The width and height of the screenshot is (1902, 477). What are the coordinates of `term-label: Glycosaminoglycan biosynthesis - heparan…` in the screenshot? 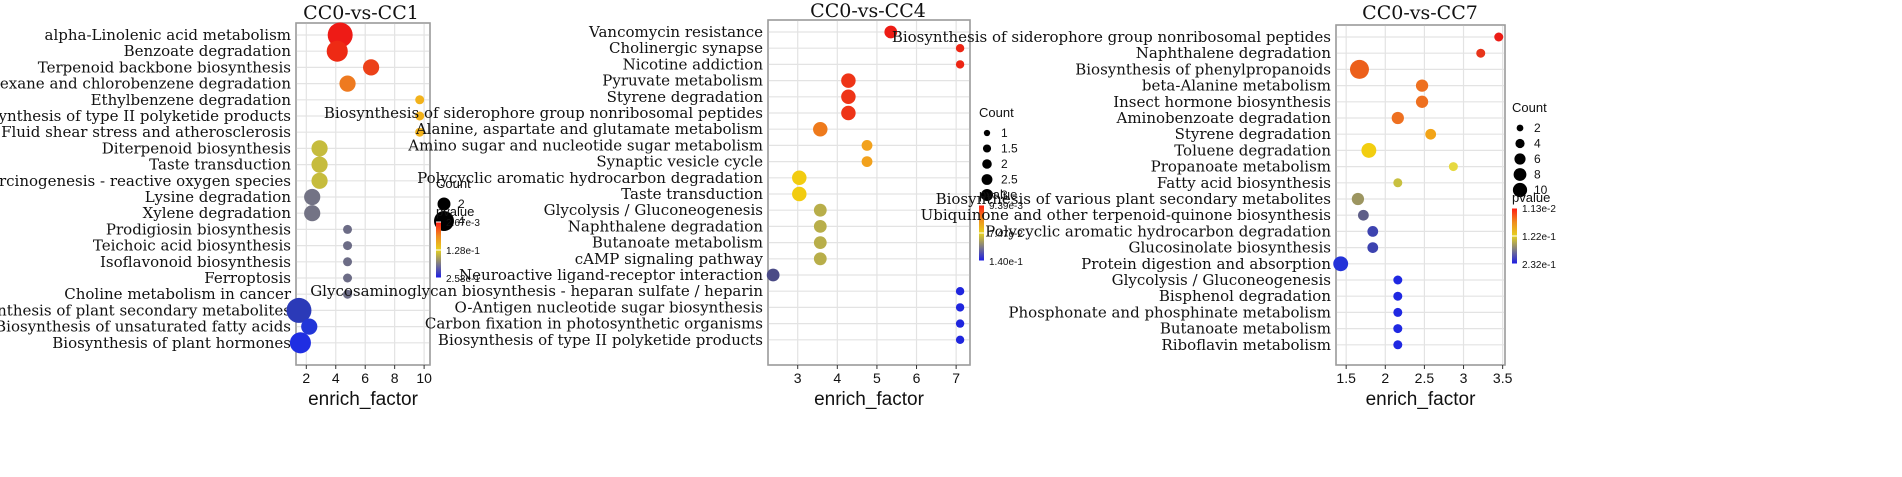 It's located at (536, 291).